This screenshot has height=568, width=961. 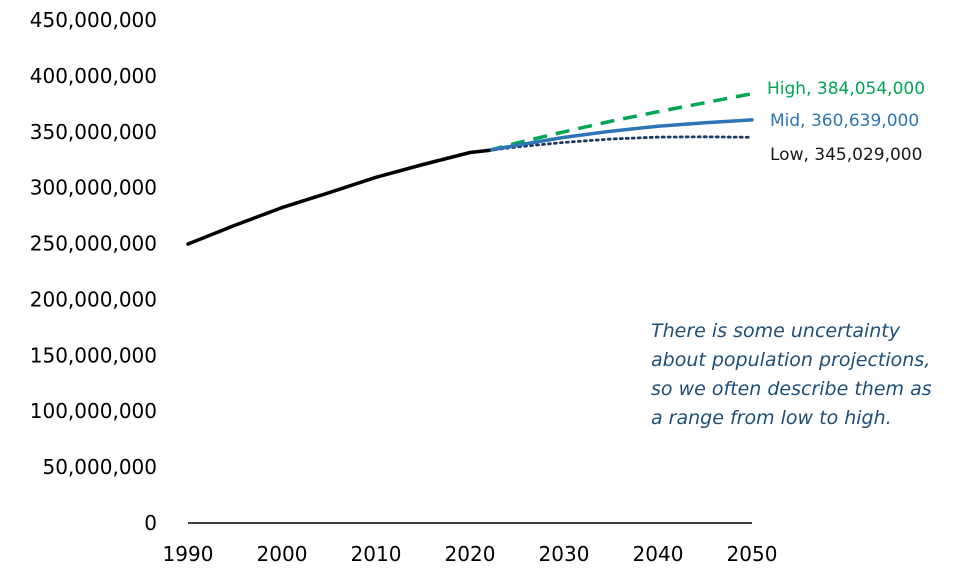 I want to click on annotation-line-2: about population projections,, so click(x=791, y=360).